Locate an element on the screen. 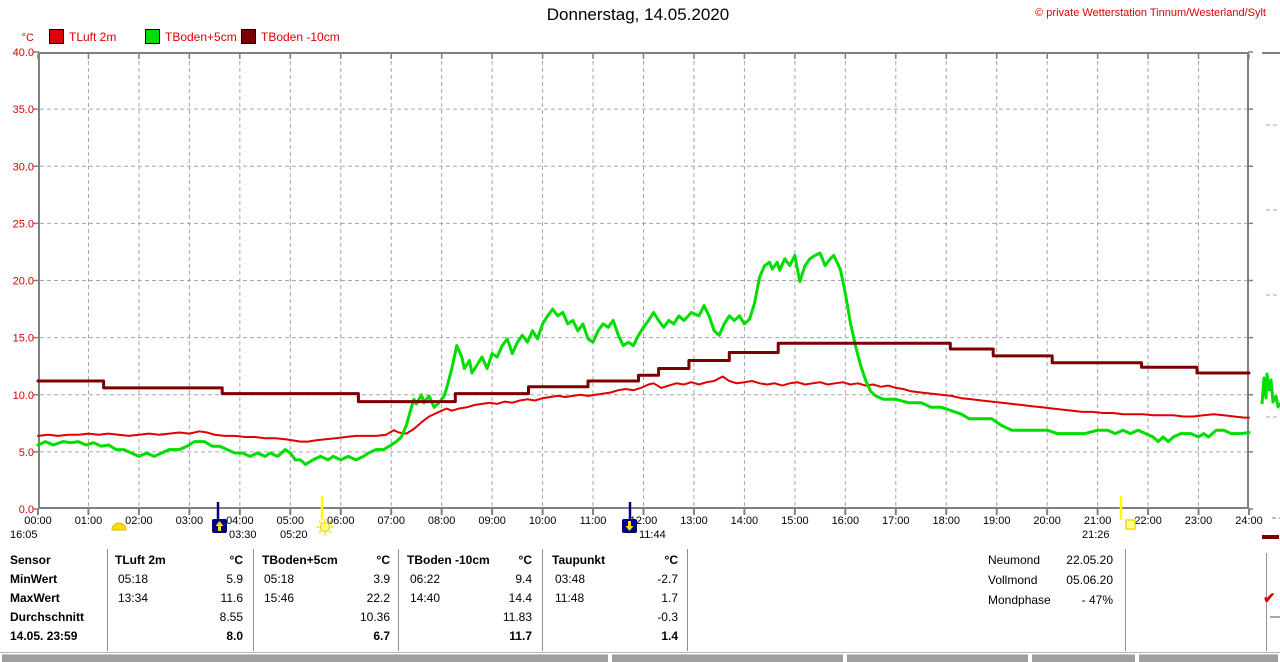  axis-label: 07:00 is located at coordinates (391, 521).